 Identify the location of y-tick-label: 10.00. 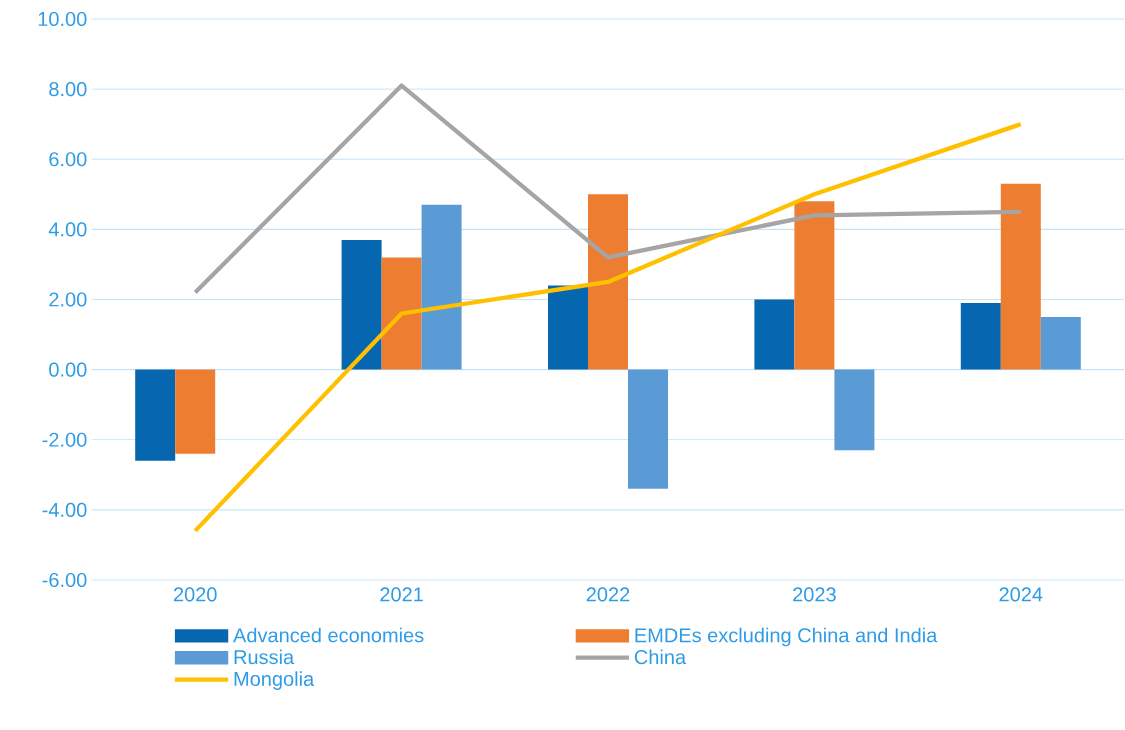
(62, 19).